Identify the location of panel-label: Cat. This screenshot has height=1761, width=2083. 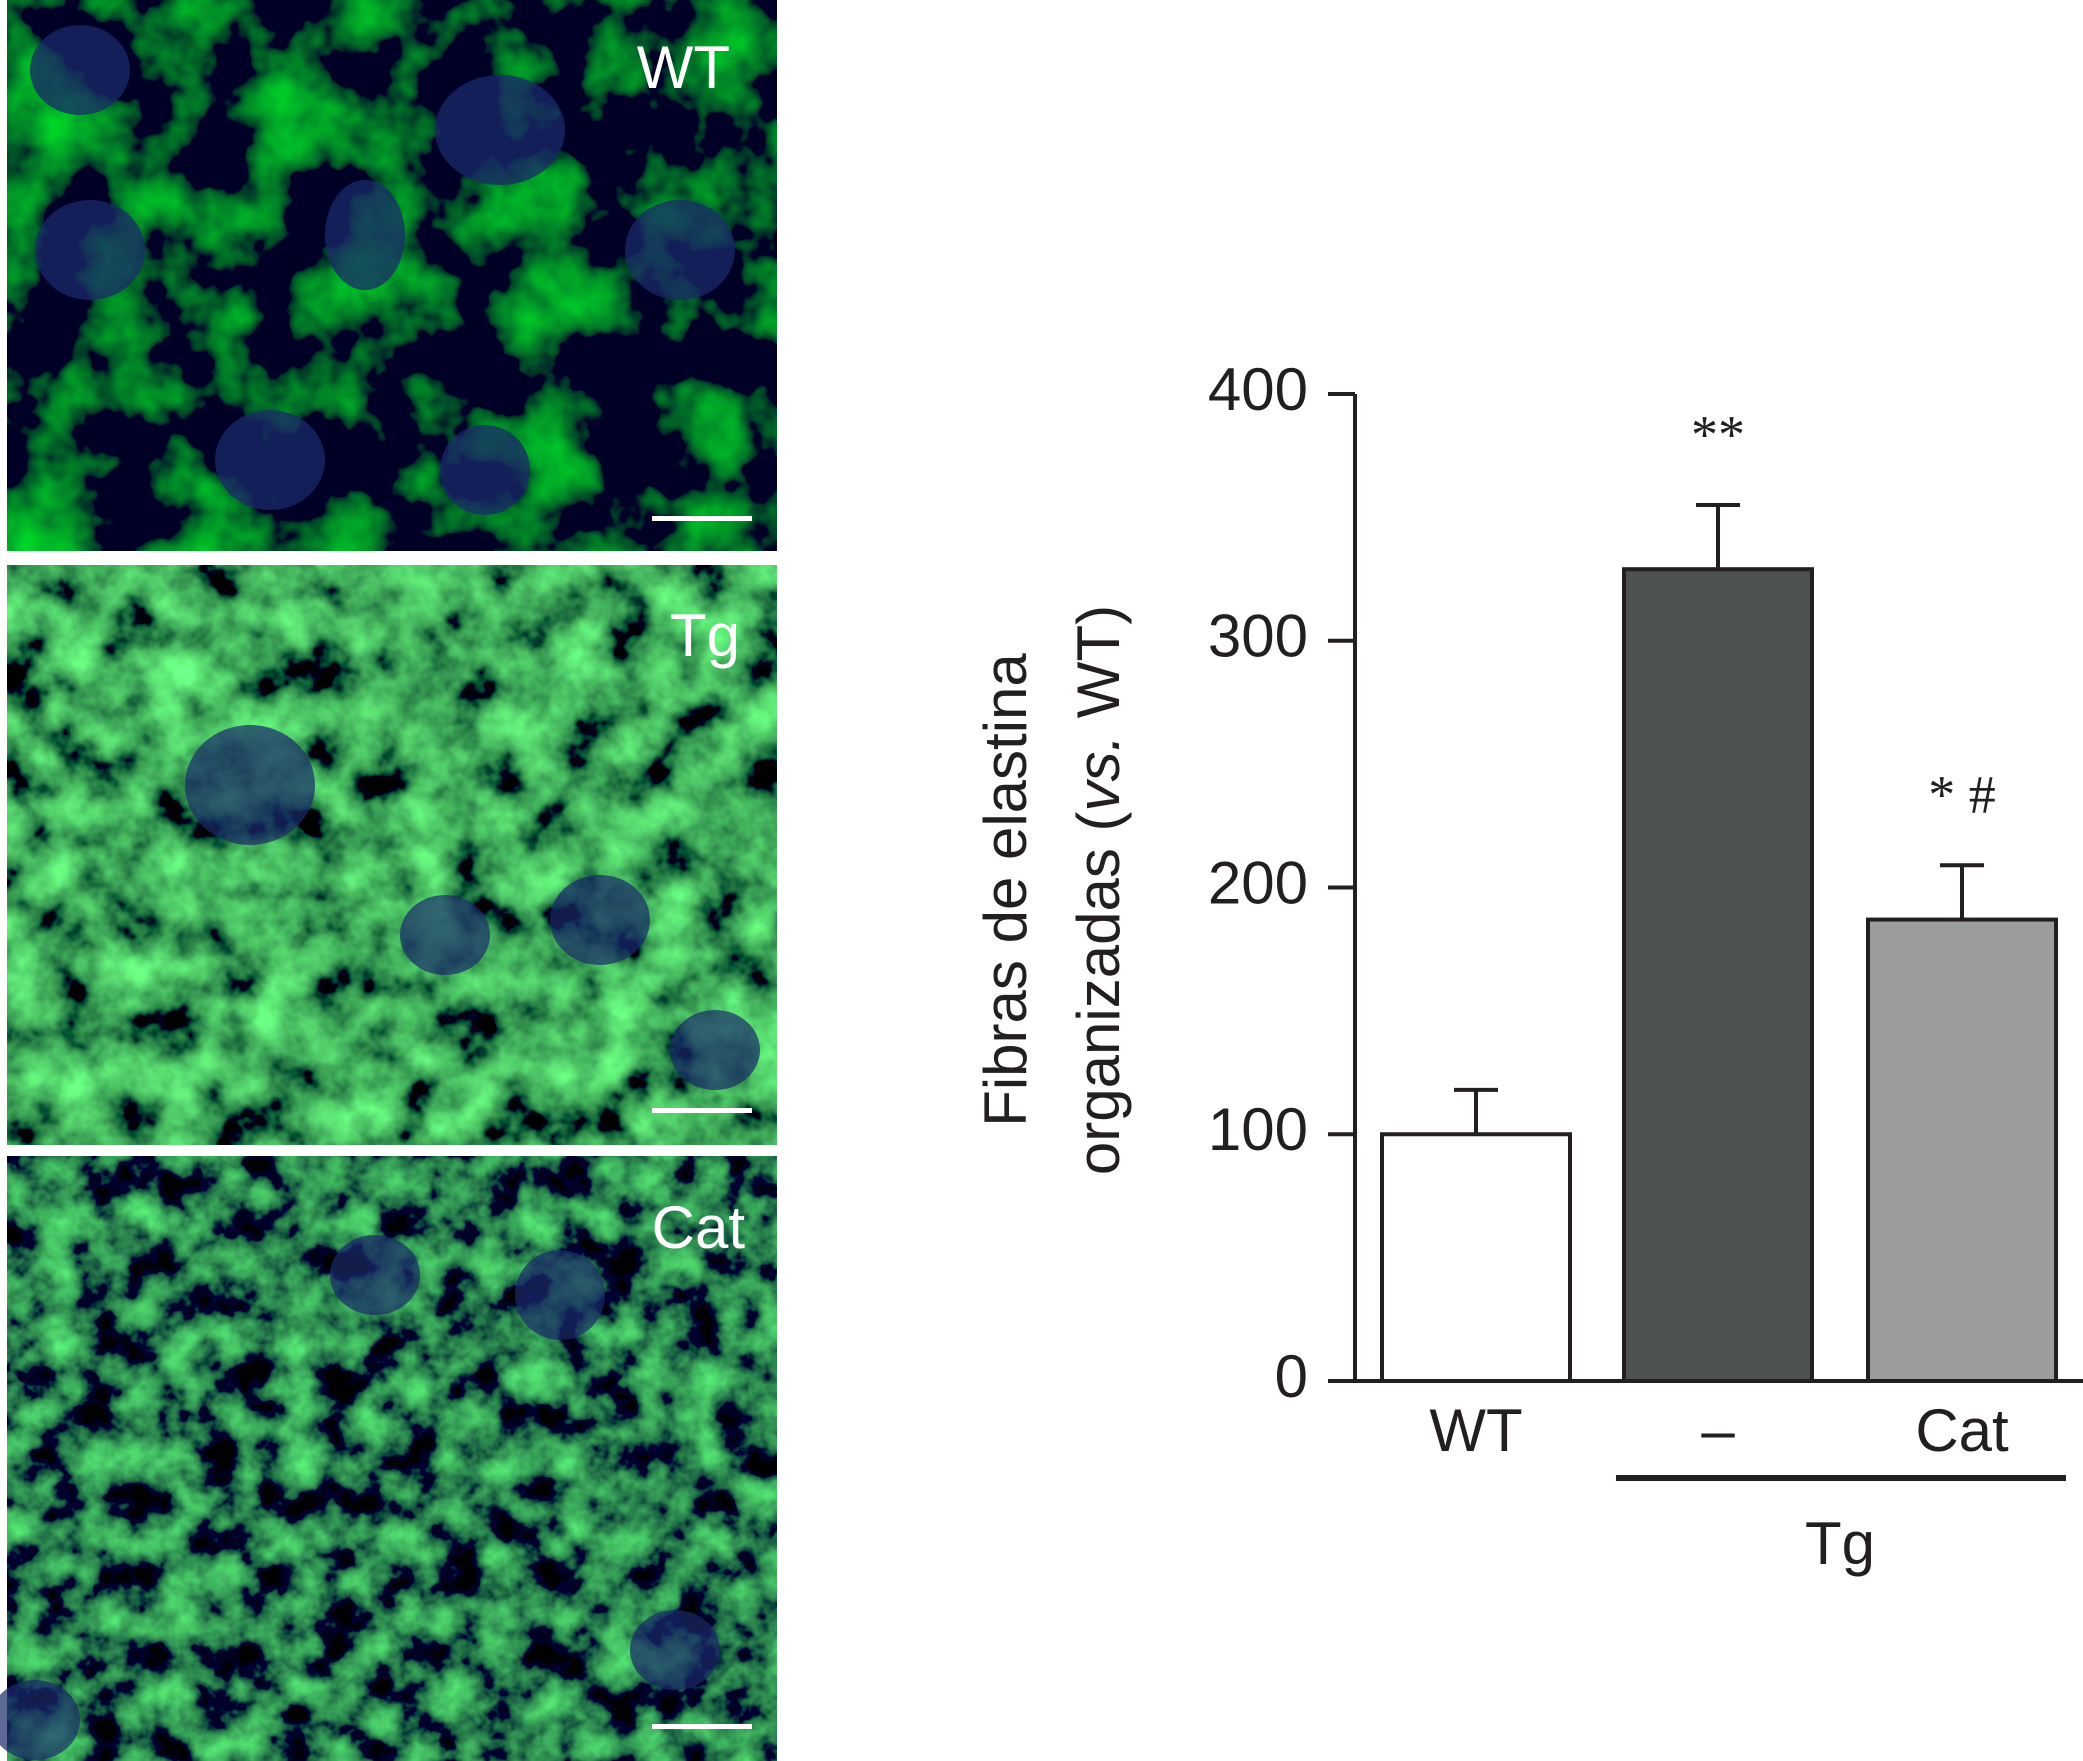
(699, 1227).